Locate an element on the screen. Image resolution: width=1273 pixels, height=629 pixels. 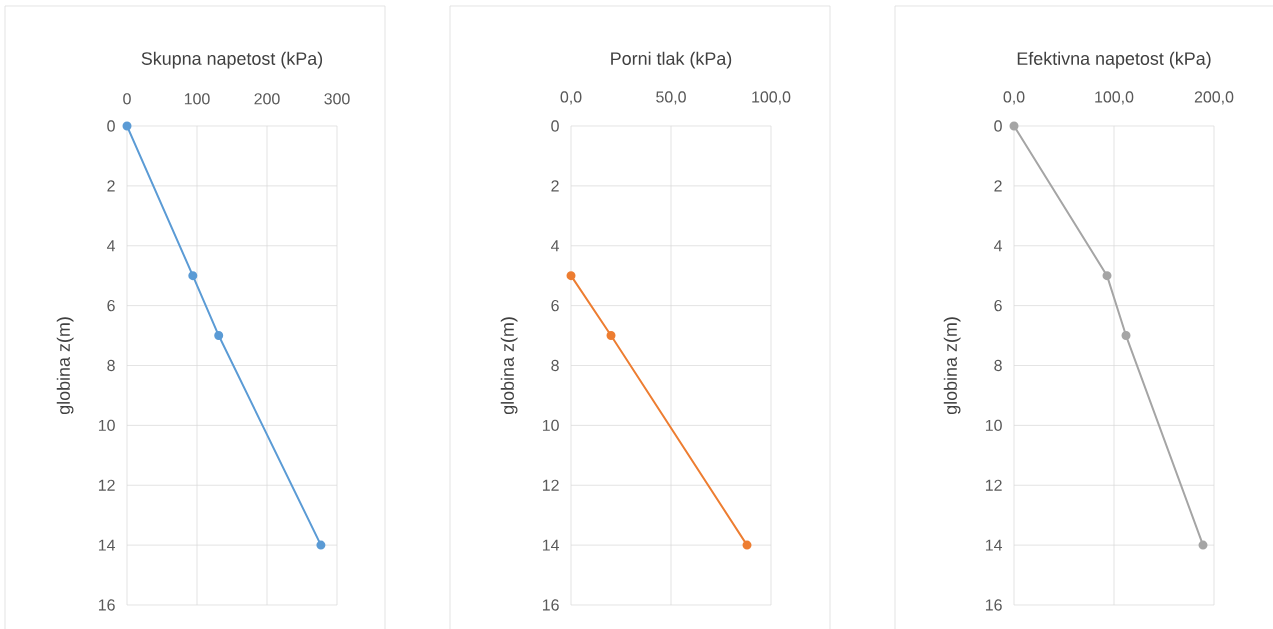
x-axis-title: Efektivna napetost (kPa) is located at coordinates (1114, 60).